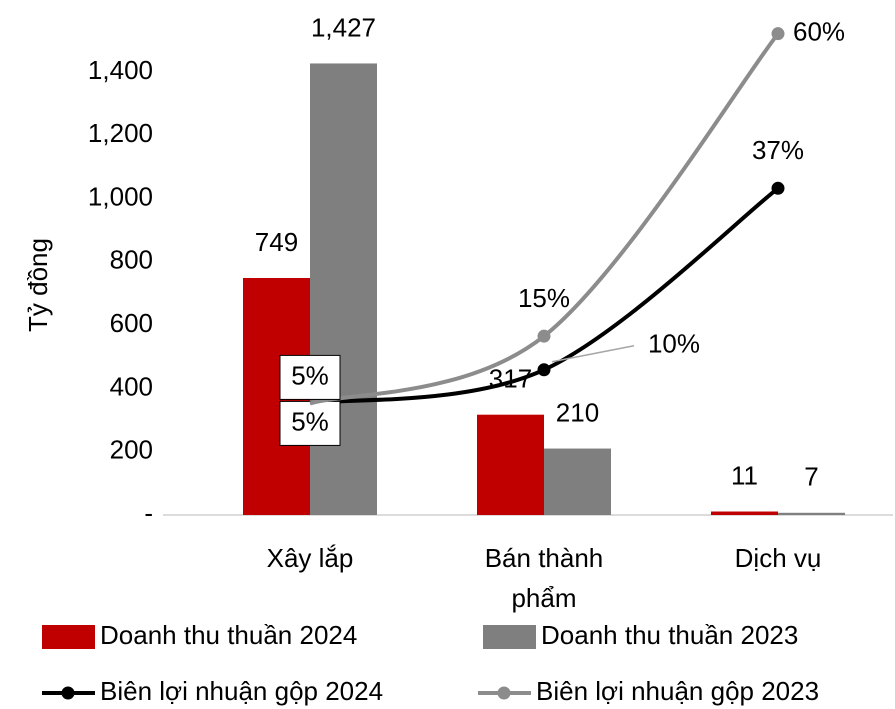  Describe the element at coordinates (577, 412) in the screenshot. I see `bar-value-label: 210` at that location.